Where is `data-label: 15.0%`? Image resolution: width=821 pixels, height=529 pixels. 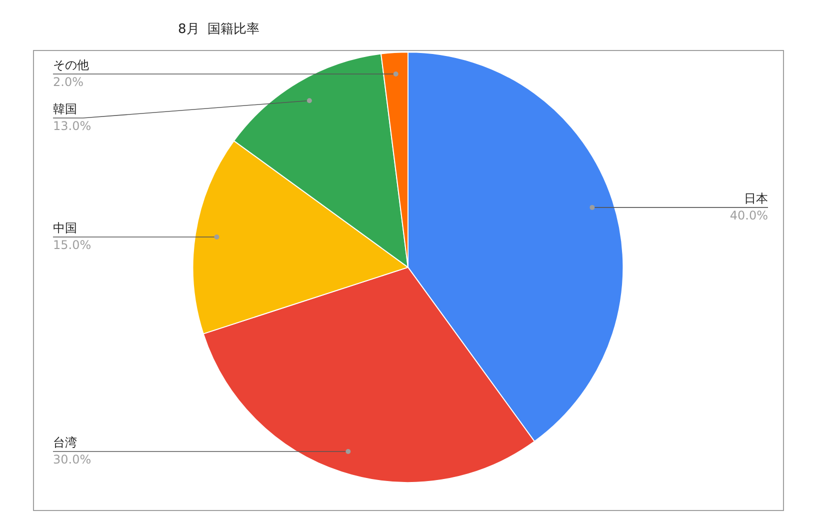
data-label: 15.0% is located at coordinates (72, 245).